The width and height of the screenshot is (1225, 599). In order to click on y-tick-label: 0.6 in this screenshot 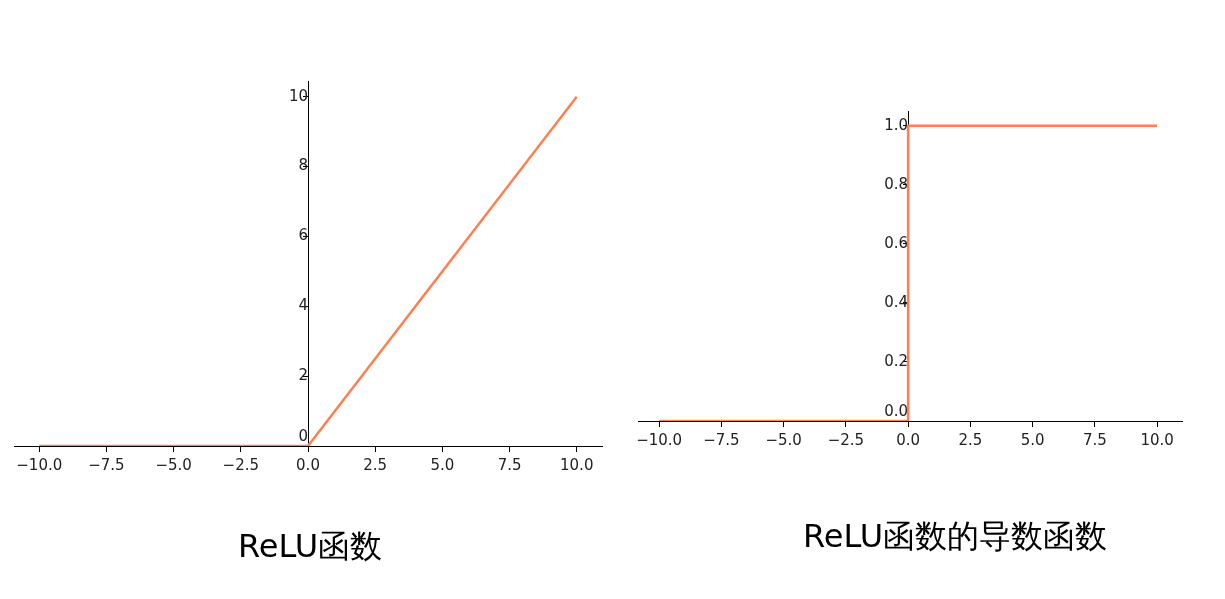, I will do `click(896, 242)`.